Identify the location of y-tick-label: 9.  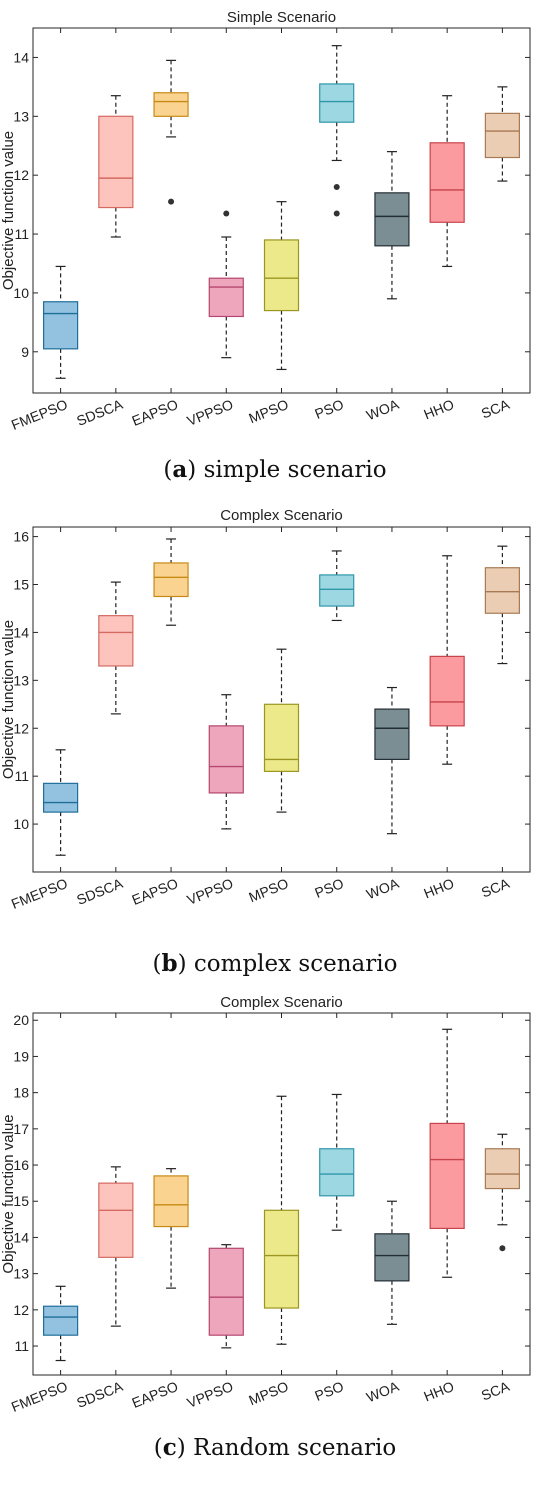
(25, 352).